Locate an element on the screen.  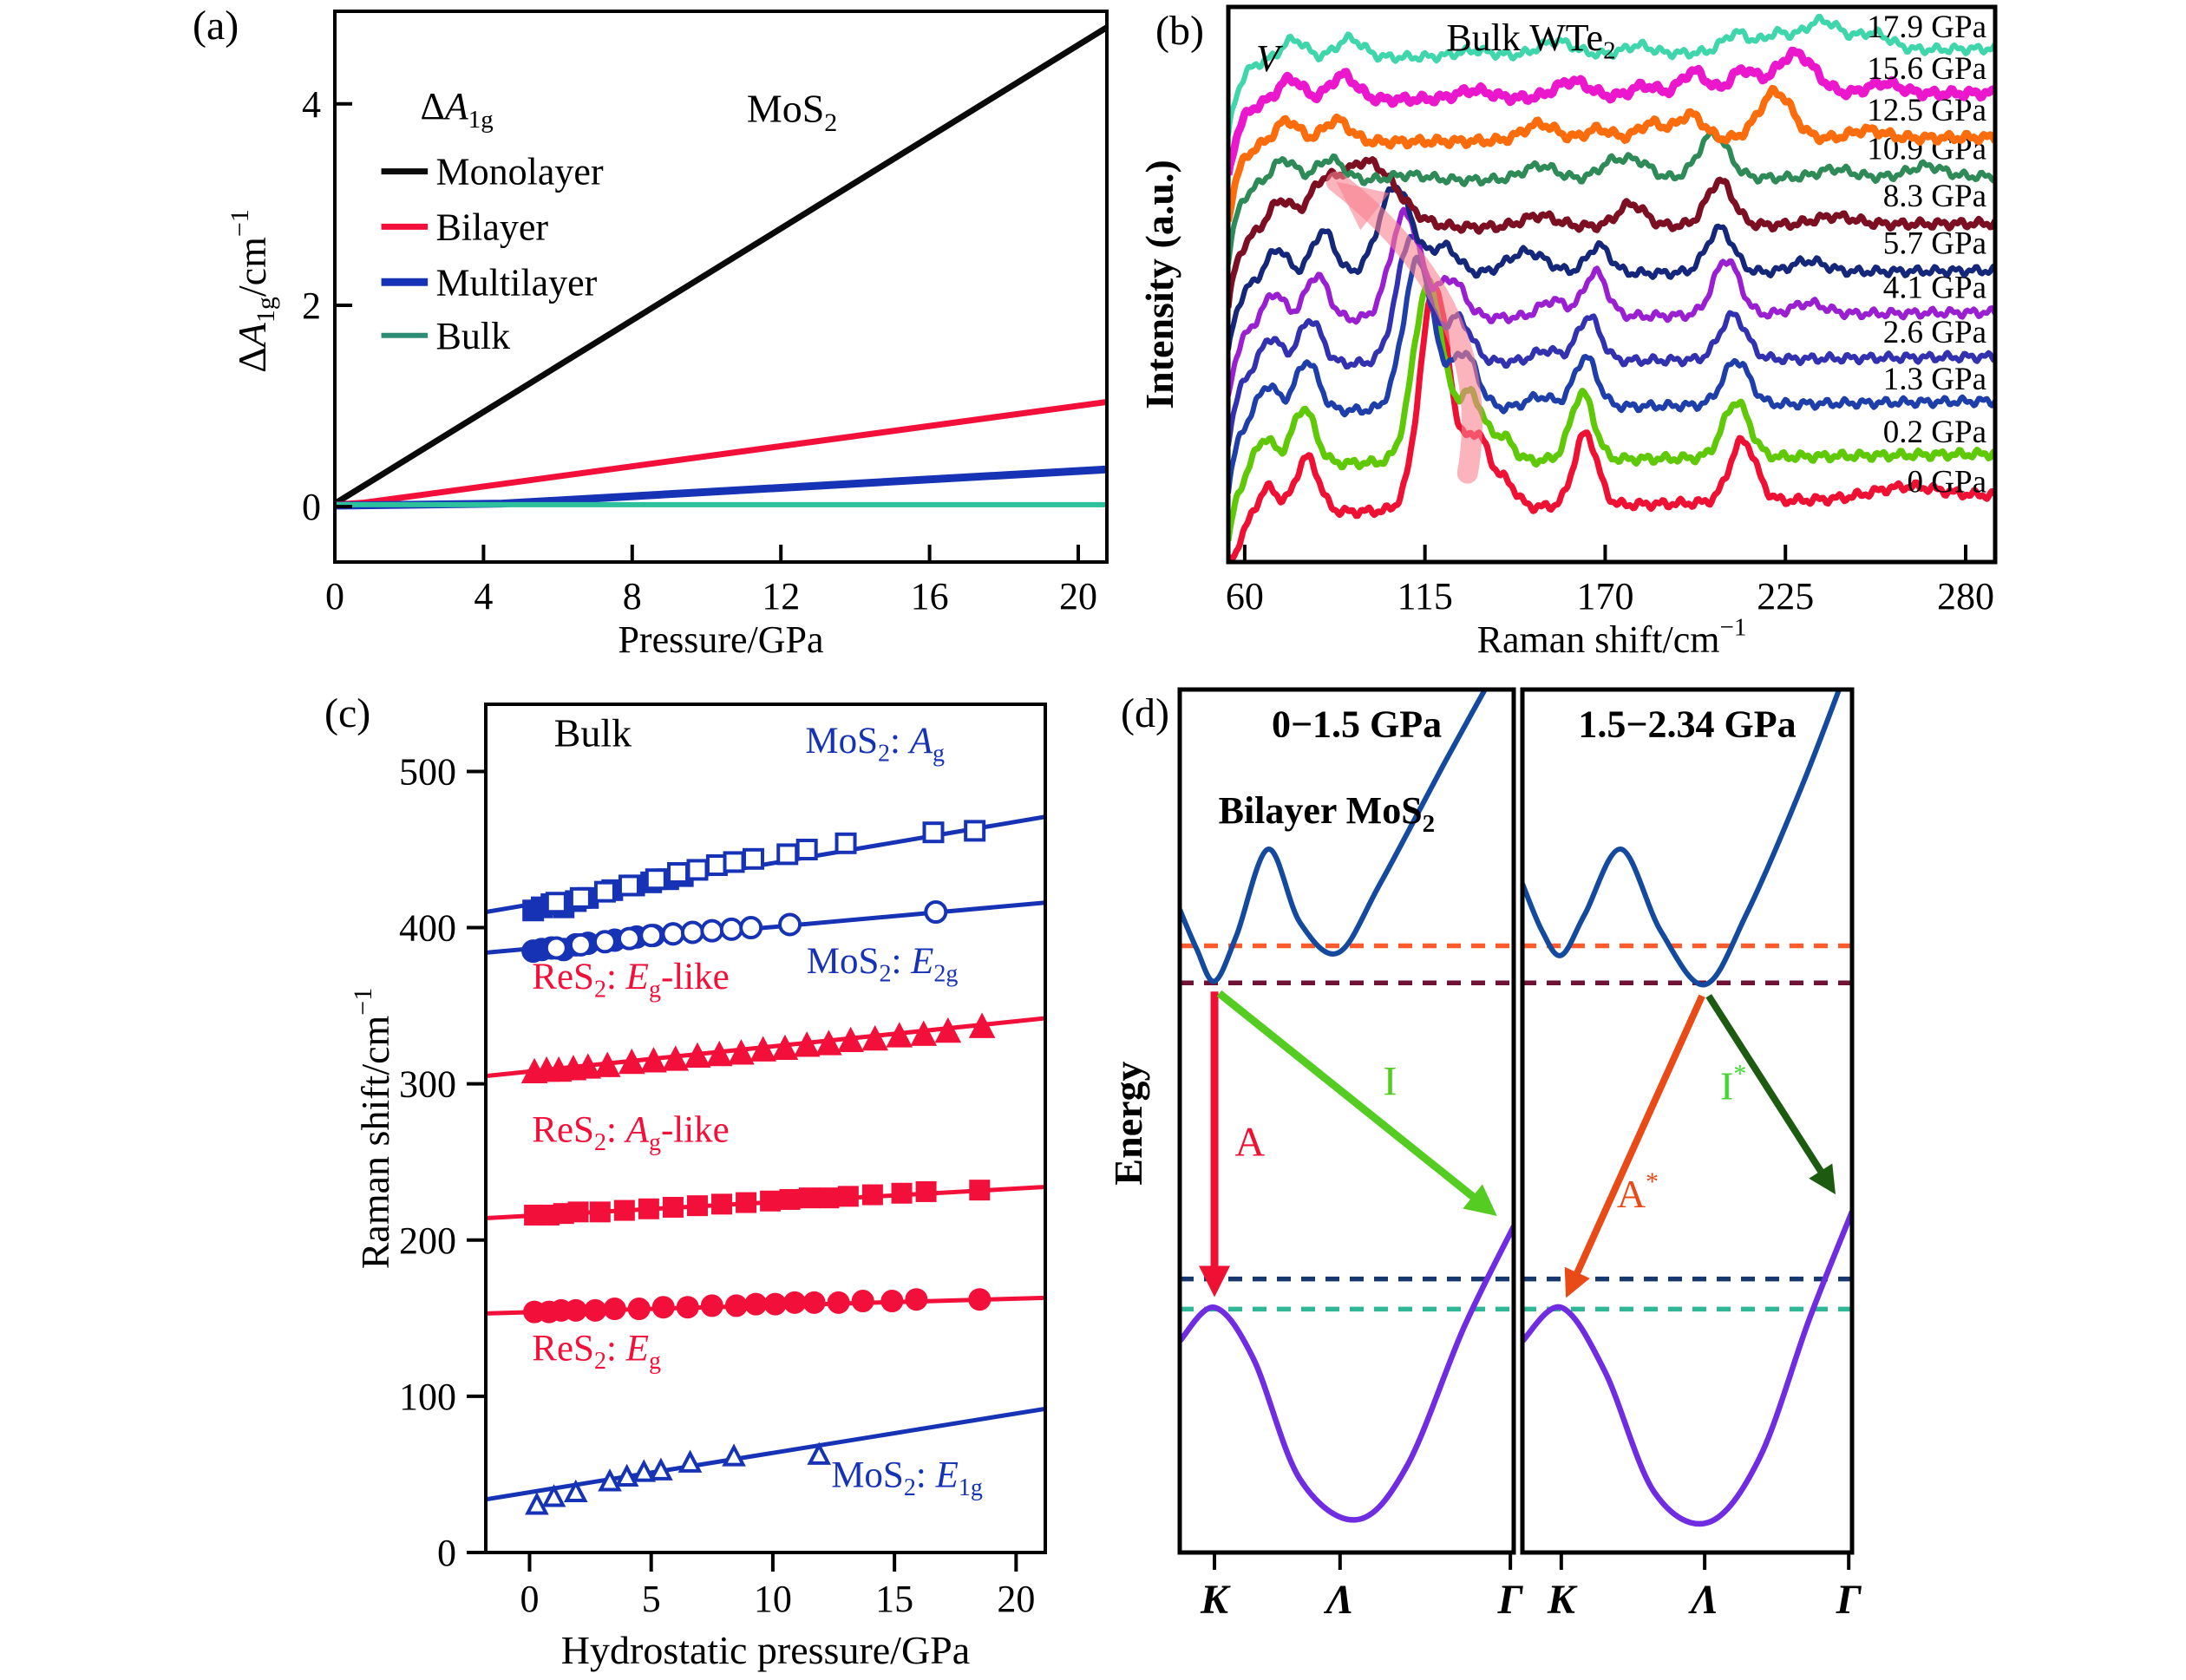
spectrum-8.3-GPa is located at coordinates (1611, 232).